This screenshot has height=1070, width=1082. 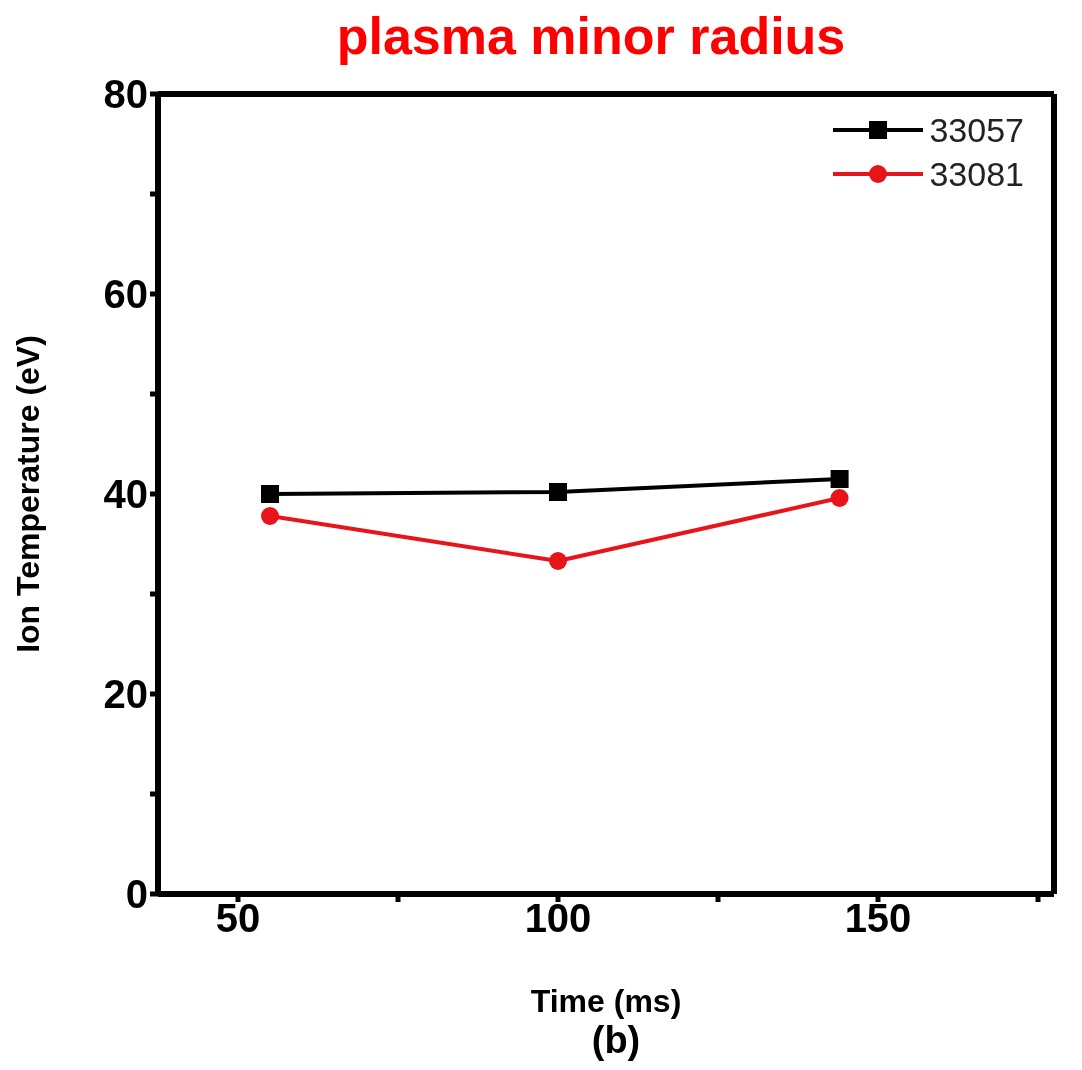 What do you see at coordinates (125, 694) in the screenshot?
I see `y-tick-label: 20` at bounding box center [125, 694].